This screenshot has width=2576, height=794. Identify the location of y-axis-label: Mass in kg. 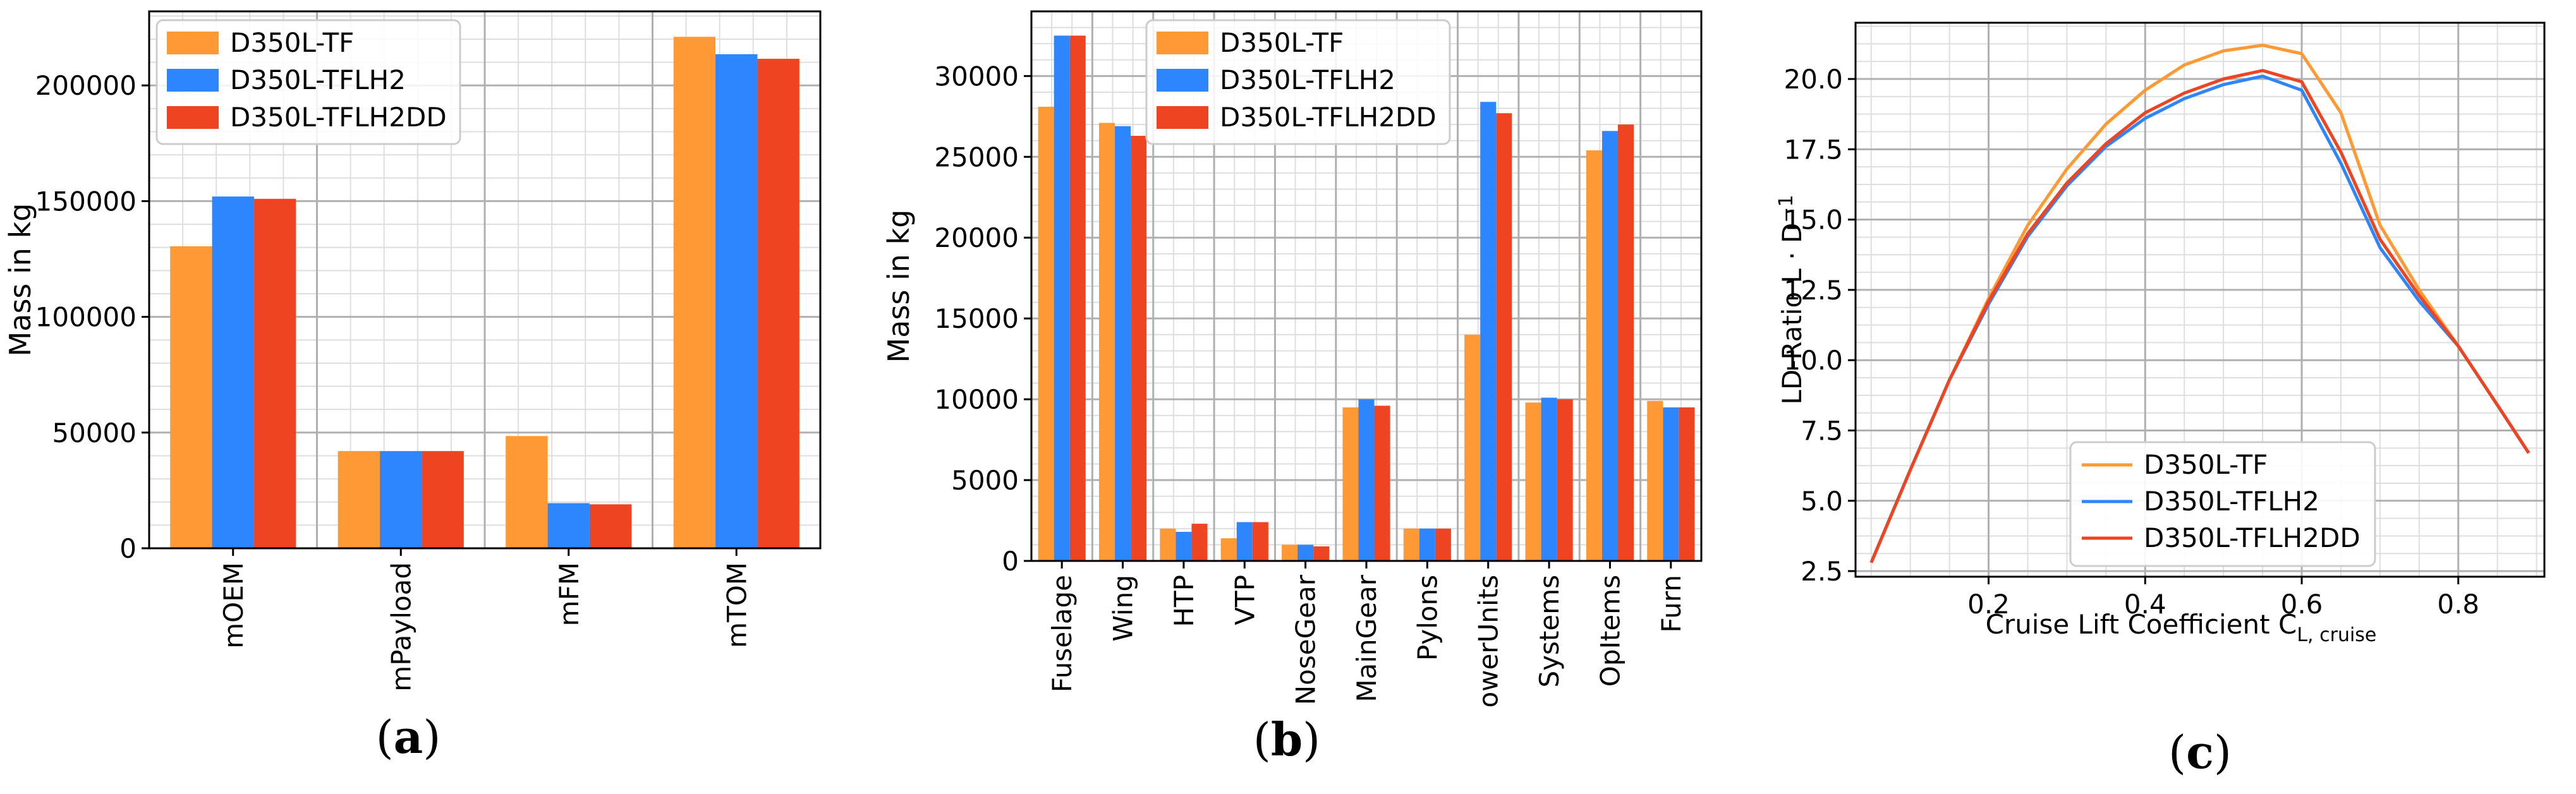
(899, 286).